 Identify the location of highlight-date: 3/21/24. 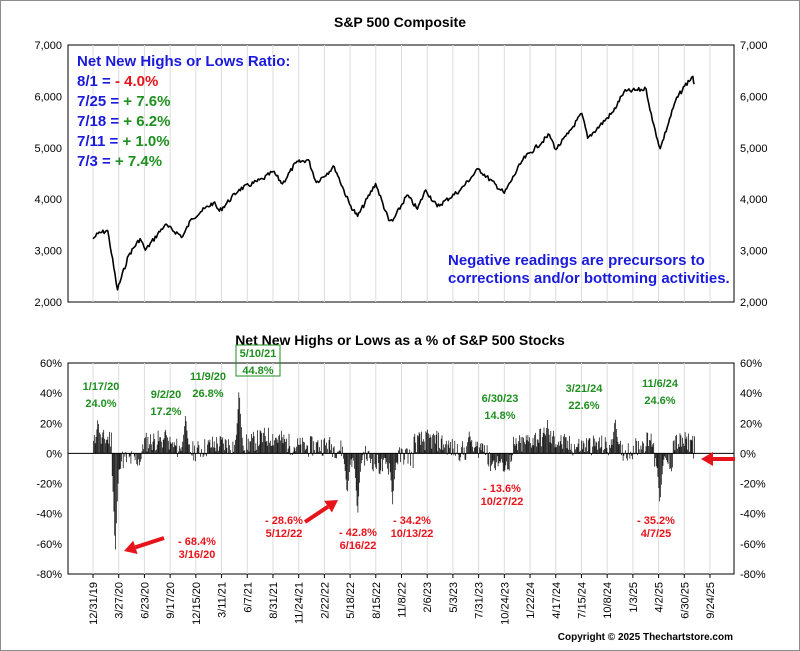
(585, 389).